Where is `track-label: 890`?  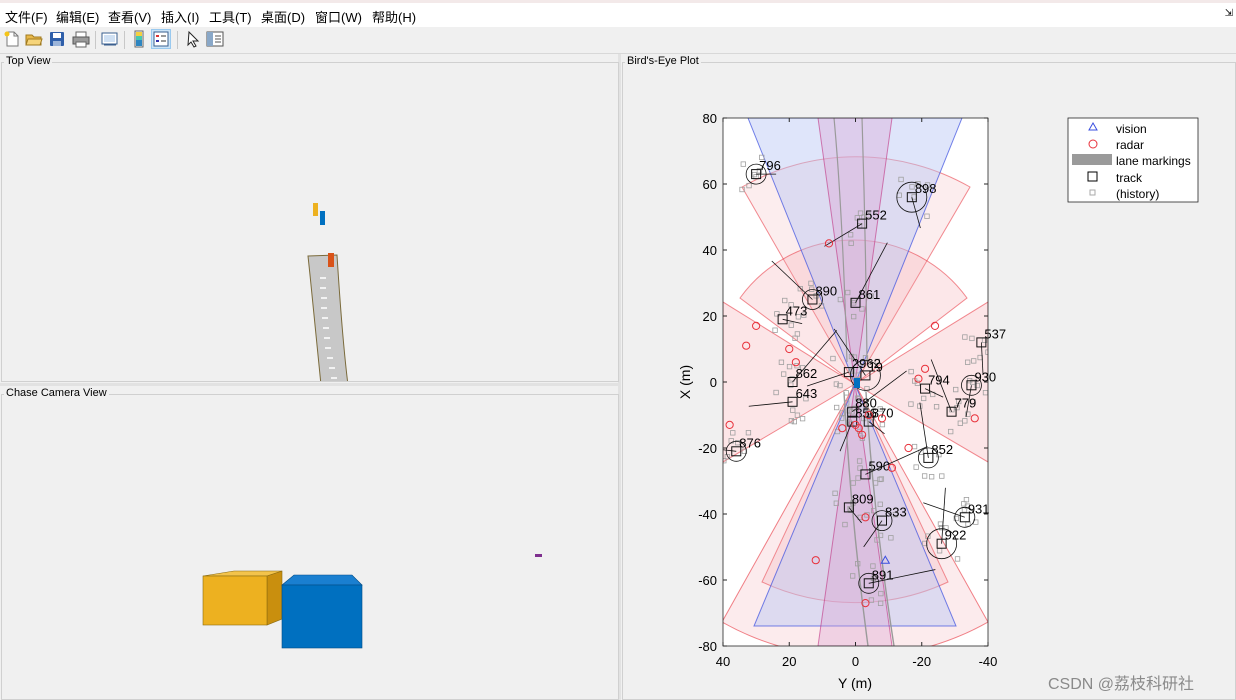 track-label: 890 is located at coordinates (826, 291).